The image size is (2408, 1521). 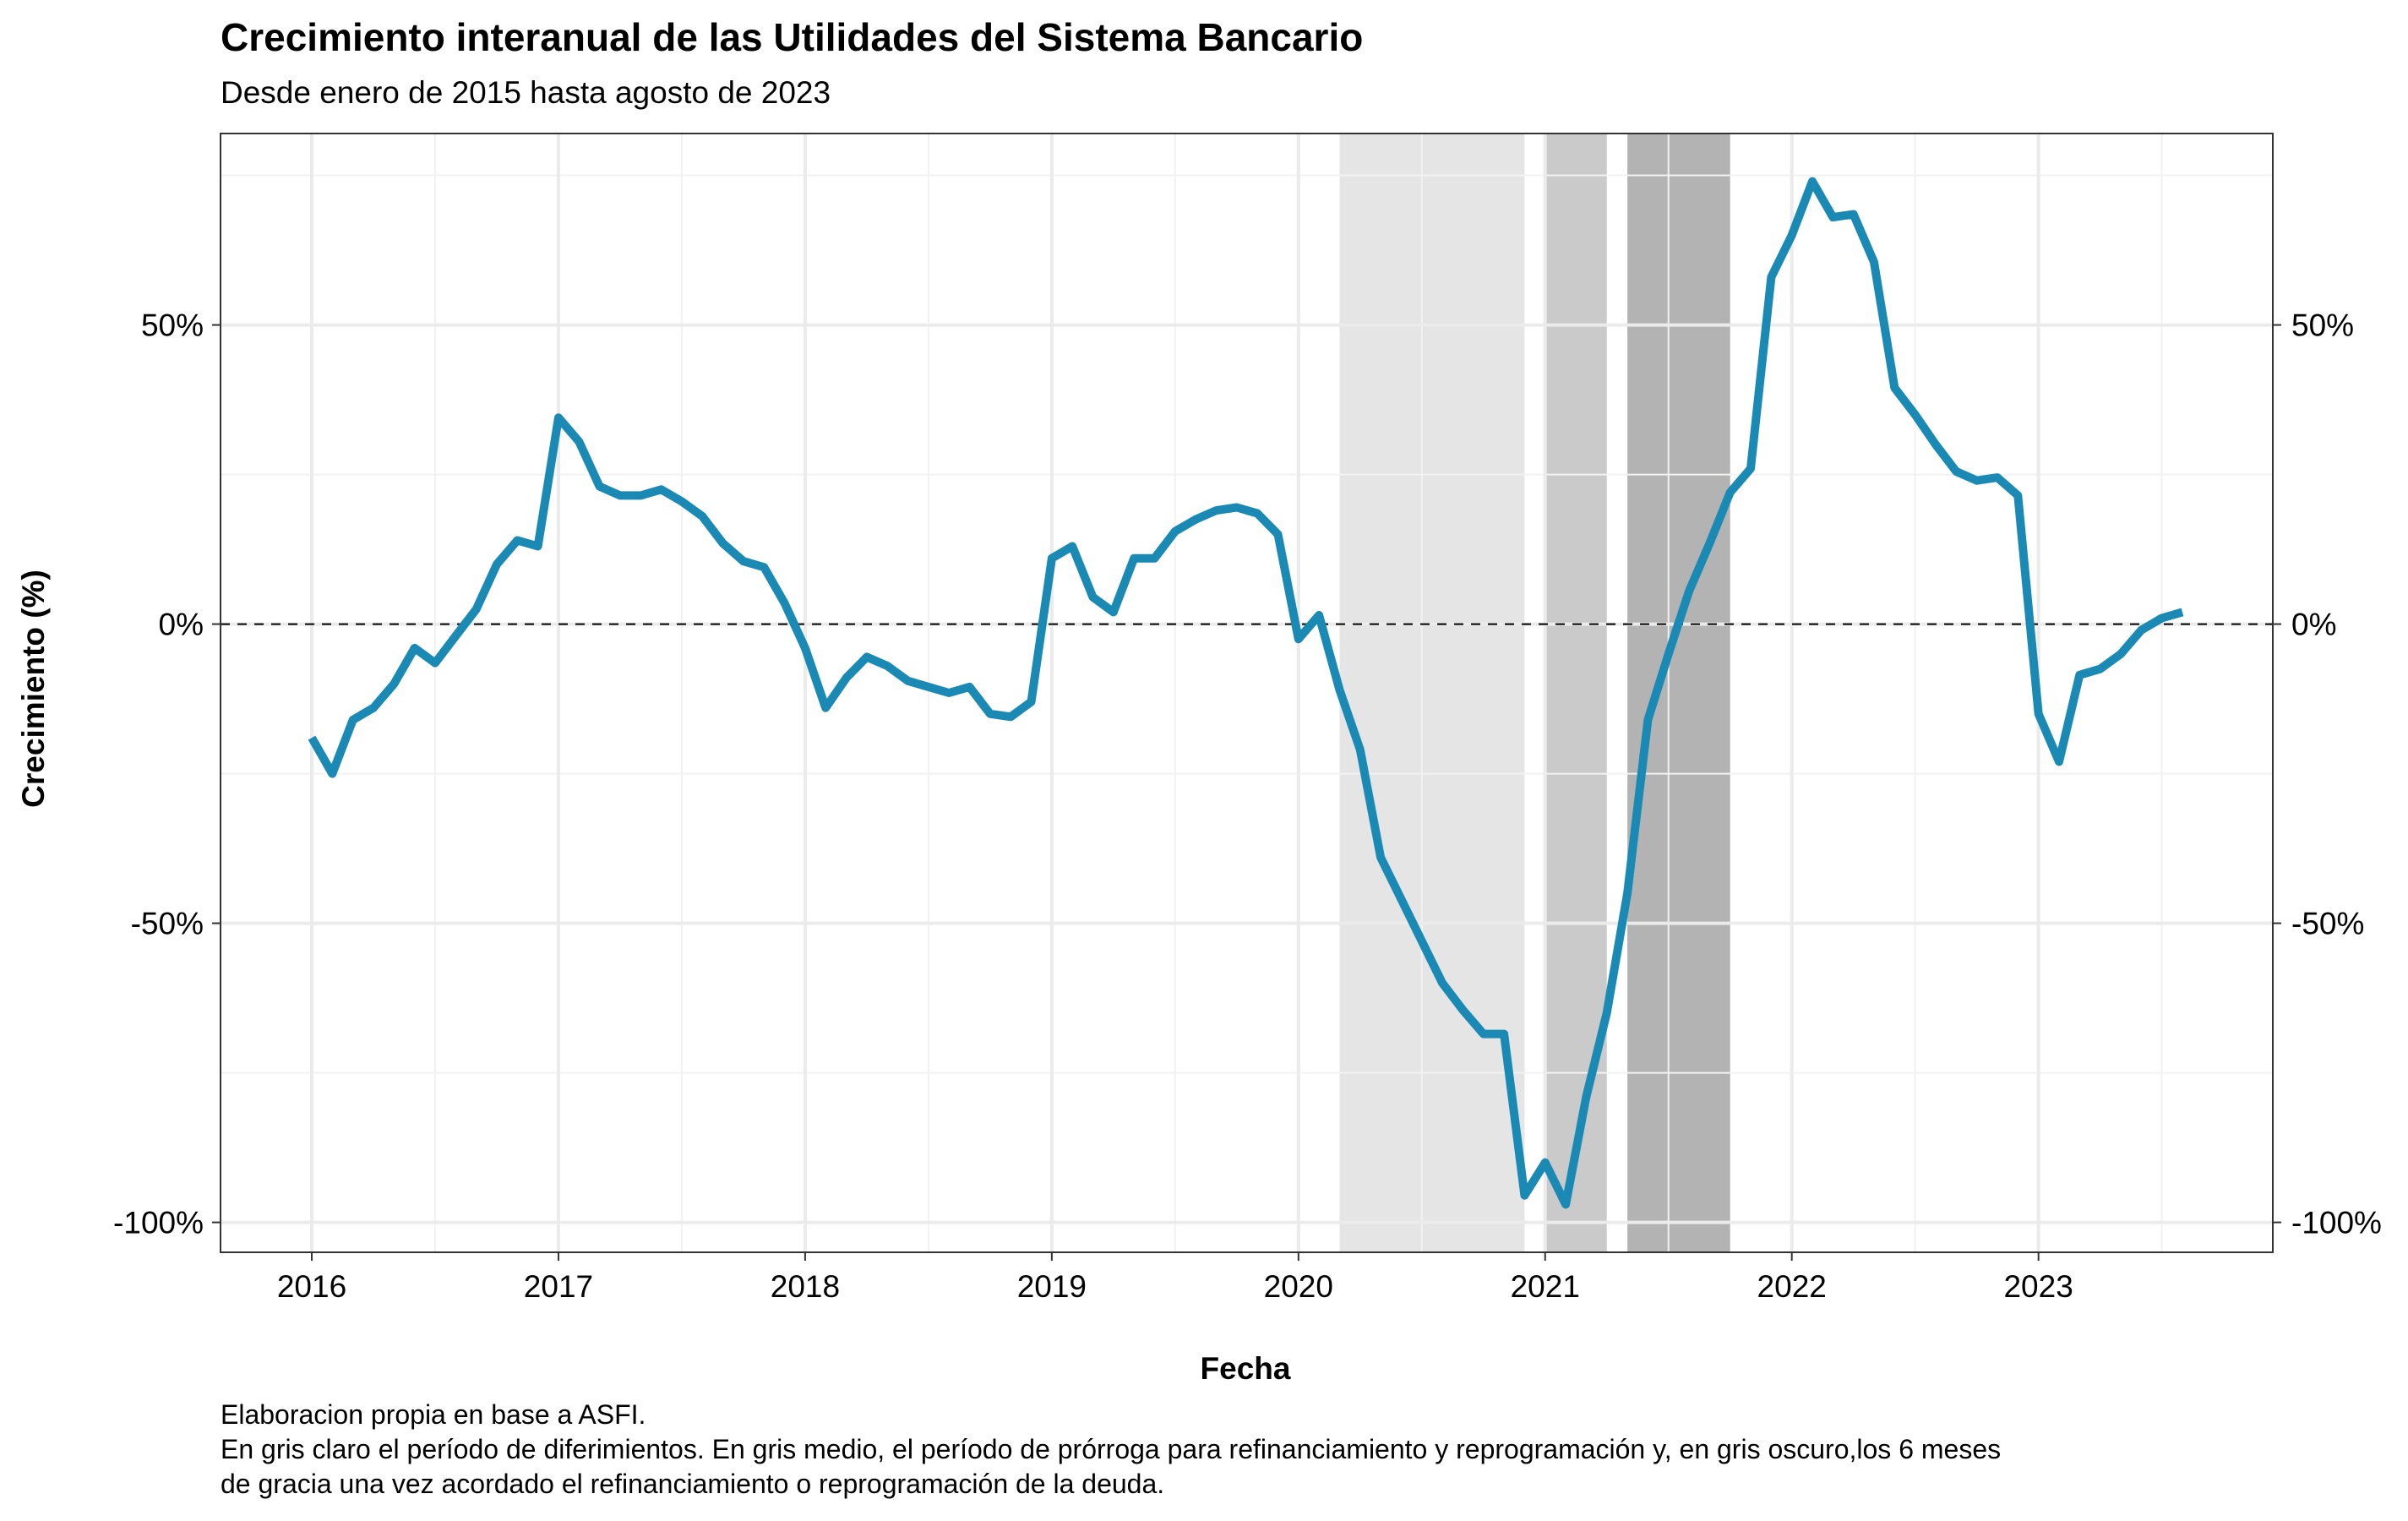 What do you see at coordinates (2038, 1286) in the screenshot?
I see `x-tick-label: 2023` at bounding box center [2038, 1286].